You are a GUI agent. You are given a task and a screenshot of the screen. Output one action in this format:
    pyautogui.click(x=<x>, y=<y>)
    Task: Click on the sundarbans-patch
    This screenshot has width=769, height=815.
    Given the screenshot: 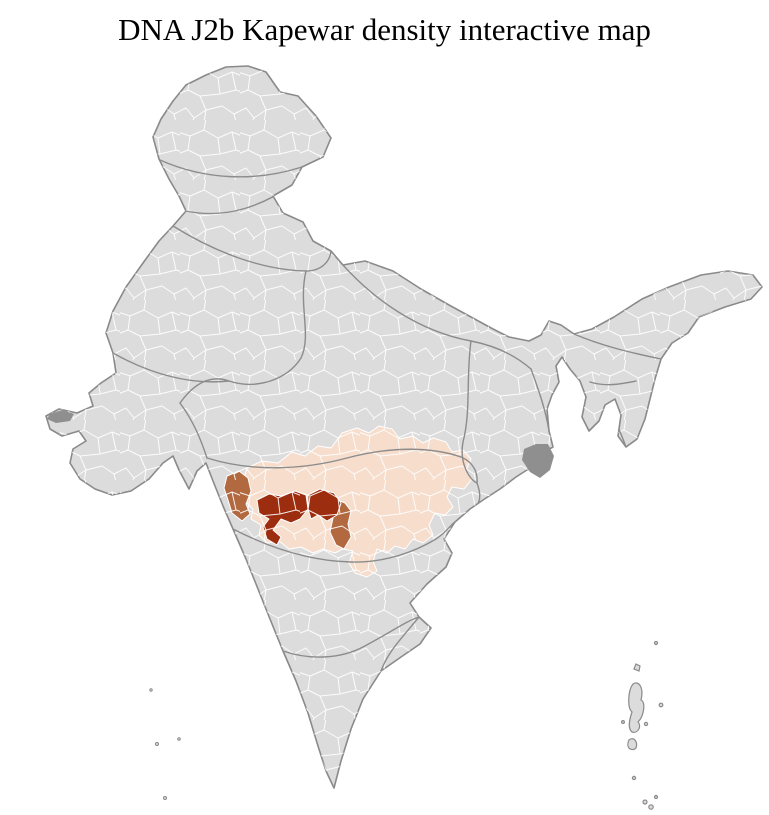 What is the action you would take?
    pyautogui.click(x=538, y=461)
    